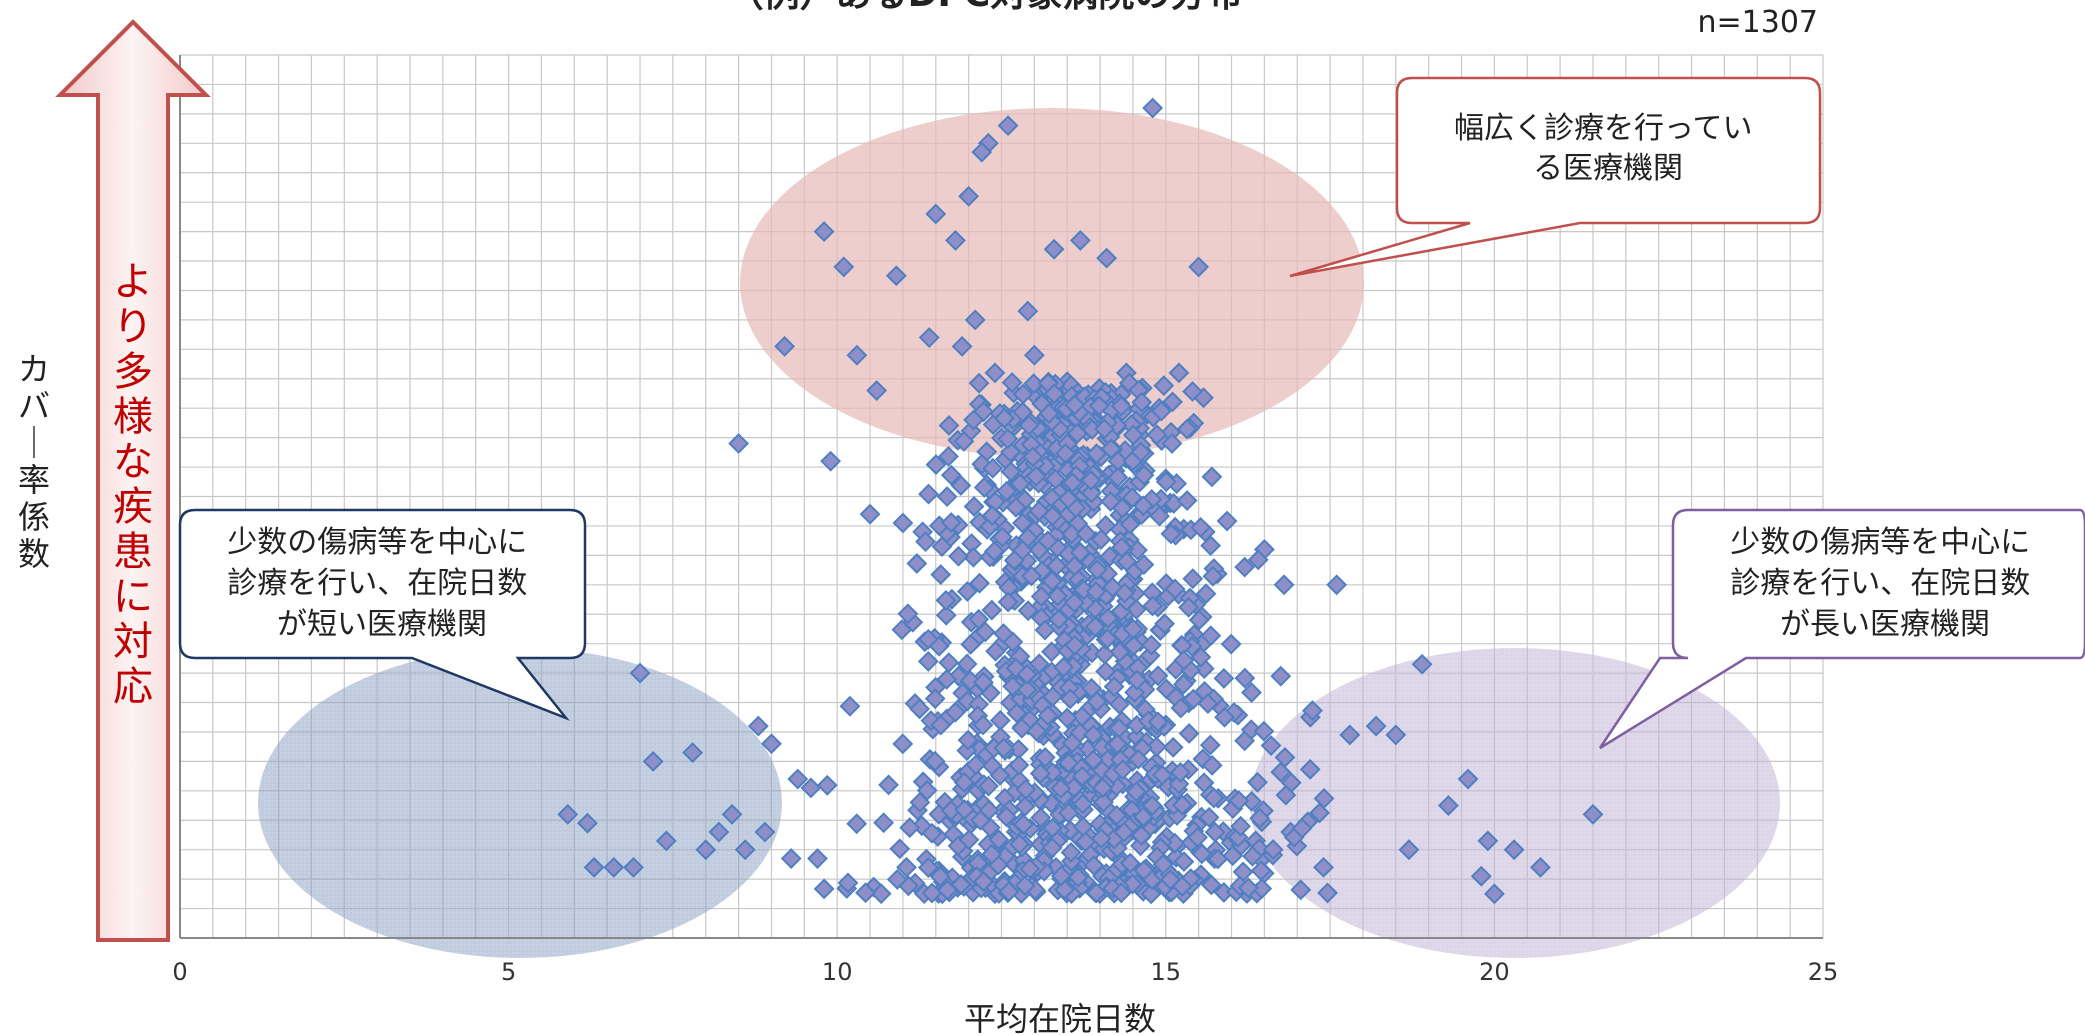  What do you see at coordinates (133, 597) in the screenshot?
I see `arrow-text-char: に` at bounding box center [133, 597].